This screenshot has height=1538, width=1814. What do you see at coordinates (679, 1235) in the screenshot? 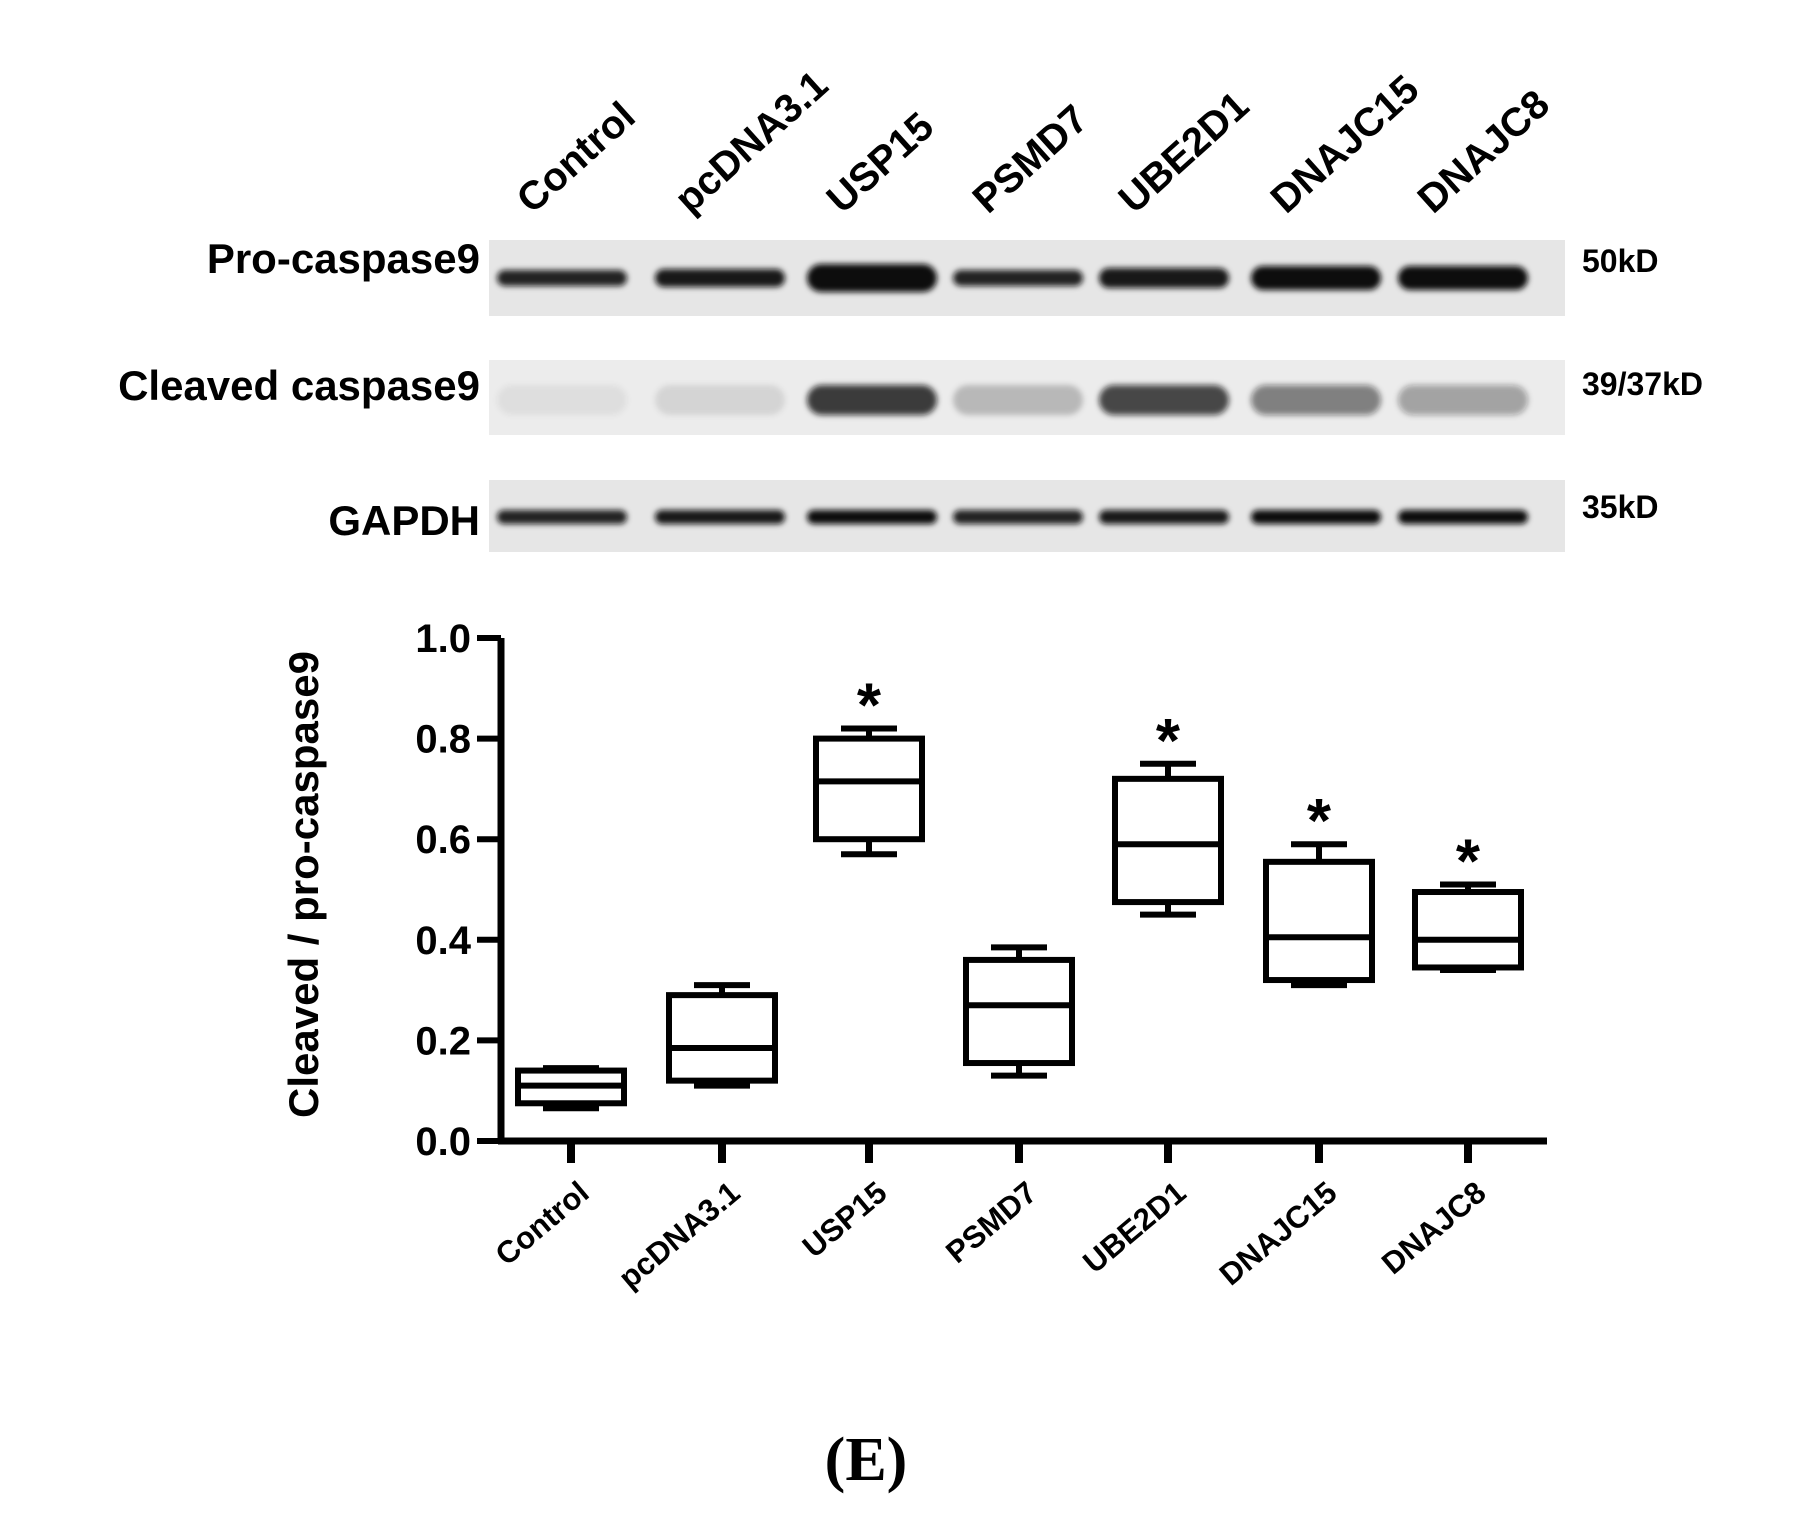
I see `x-tick-label: pcDNA3.1` at bounding box center [679, 1235].